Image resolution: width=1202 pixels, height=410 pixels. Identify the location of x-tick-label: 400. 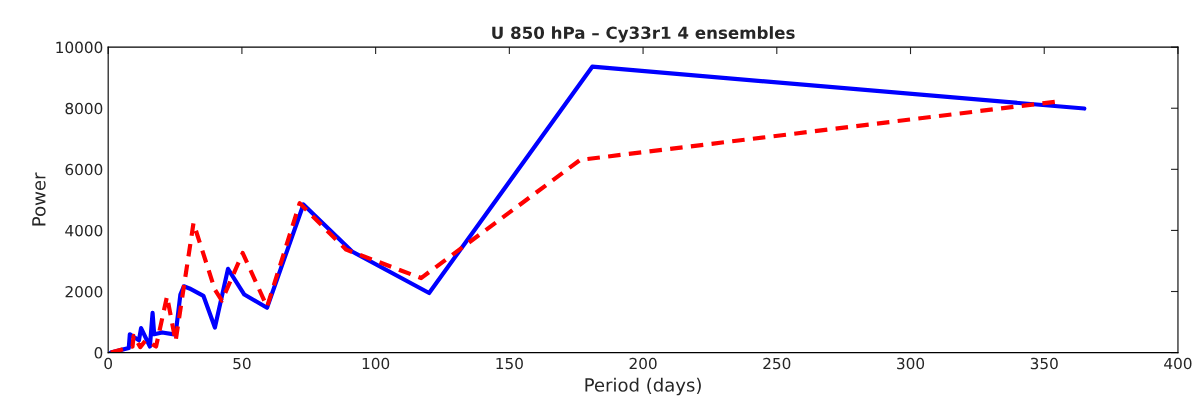
(1178, 363).